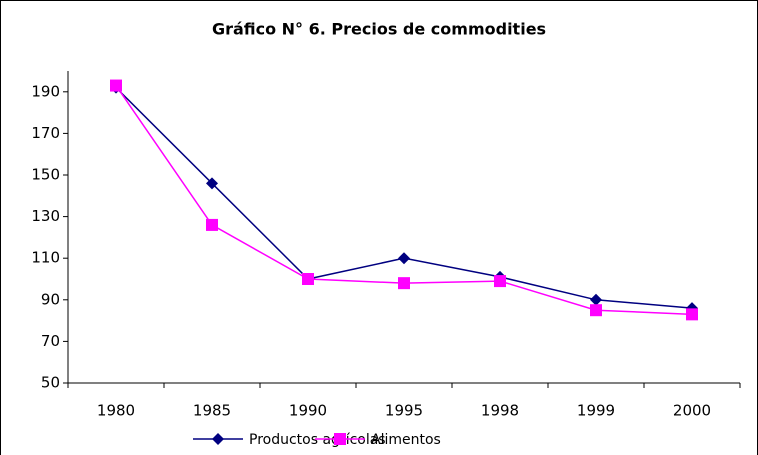 The height and width of the screenshot is (455, 758). I want to click on x-tick-label: 1980, so click(116, 411).